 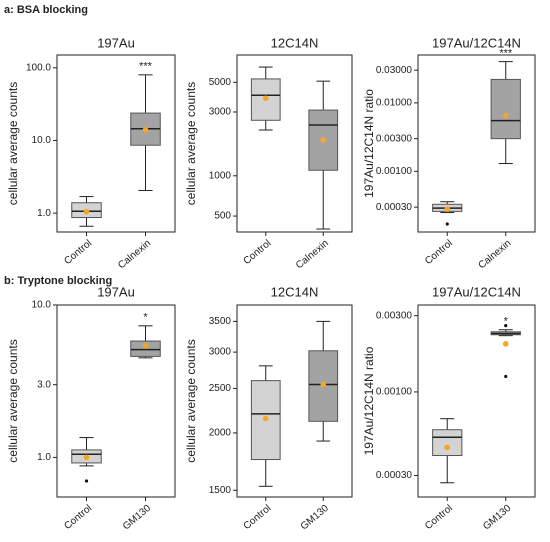 I want to click on y-tick-label: 2000, so click(x=220, y=433).